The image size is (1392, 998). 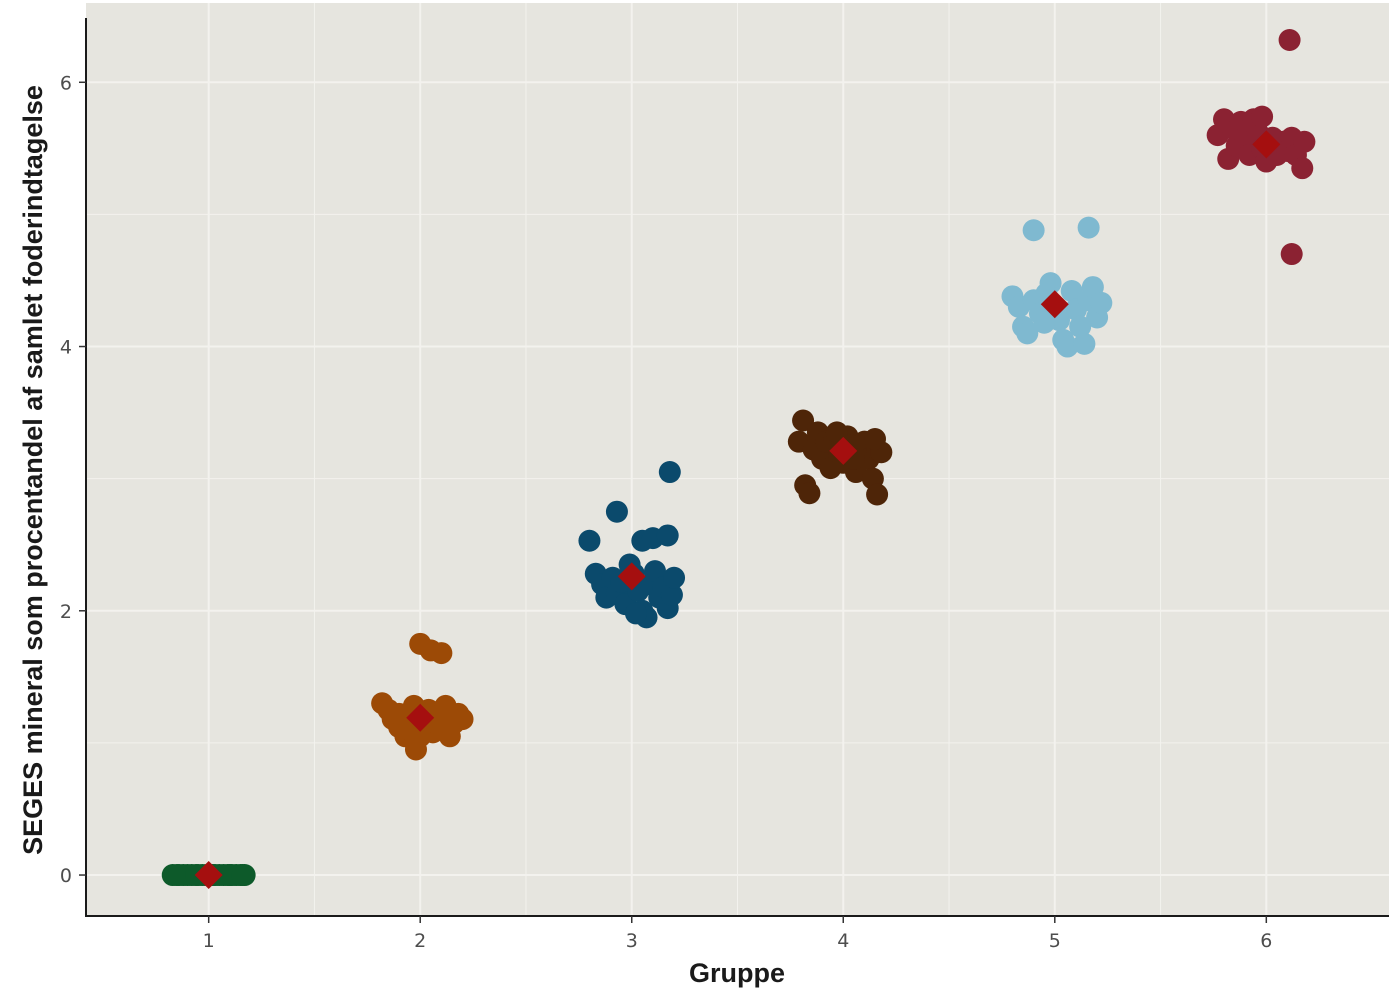 What do you see at coordinates (66, 612) in the screenshot?
I see `y-tick-label: 2` at bounding box center [66, 612].